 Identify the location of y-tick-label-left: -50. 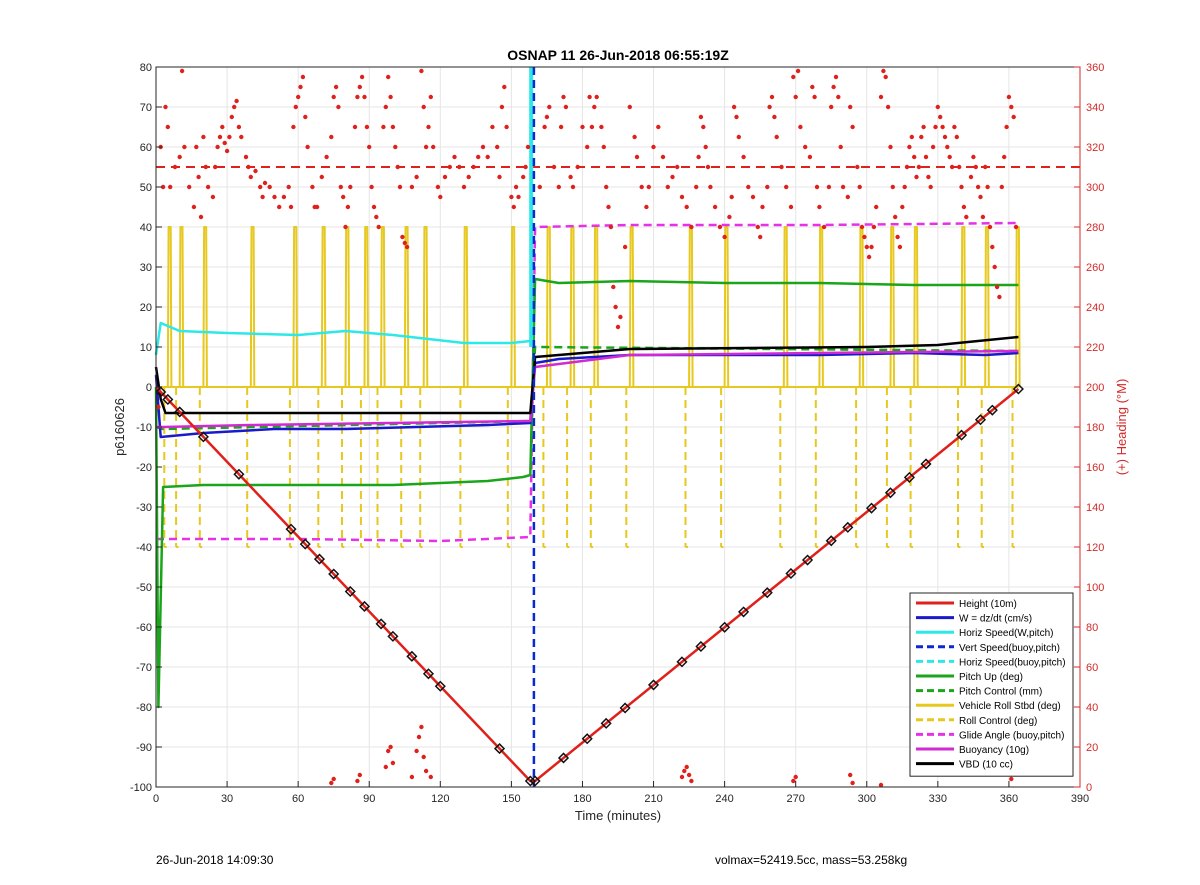
(144, 588).